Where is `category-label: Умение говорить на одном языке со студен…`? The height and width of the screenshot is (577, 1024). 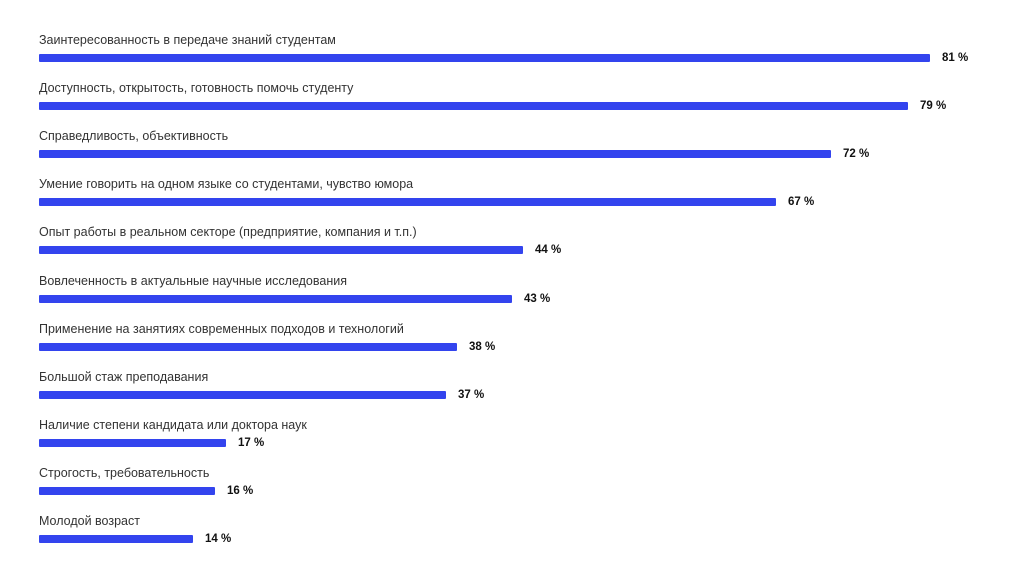
category-label: Умение говорить на одном языке со студен… is located at coordinates (226, 184).